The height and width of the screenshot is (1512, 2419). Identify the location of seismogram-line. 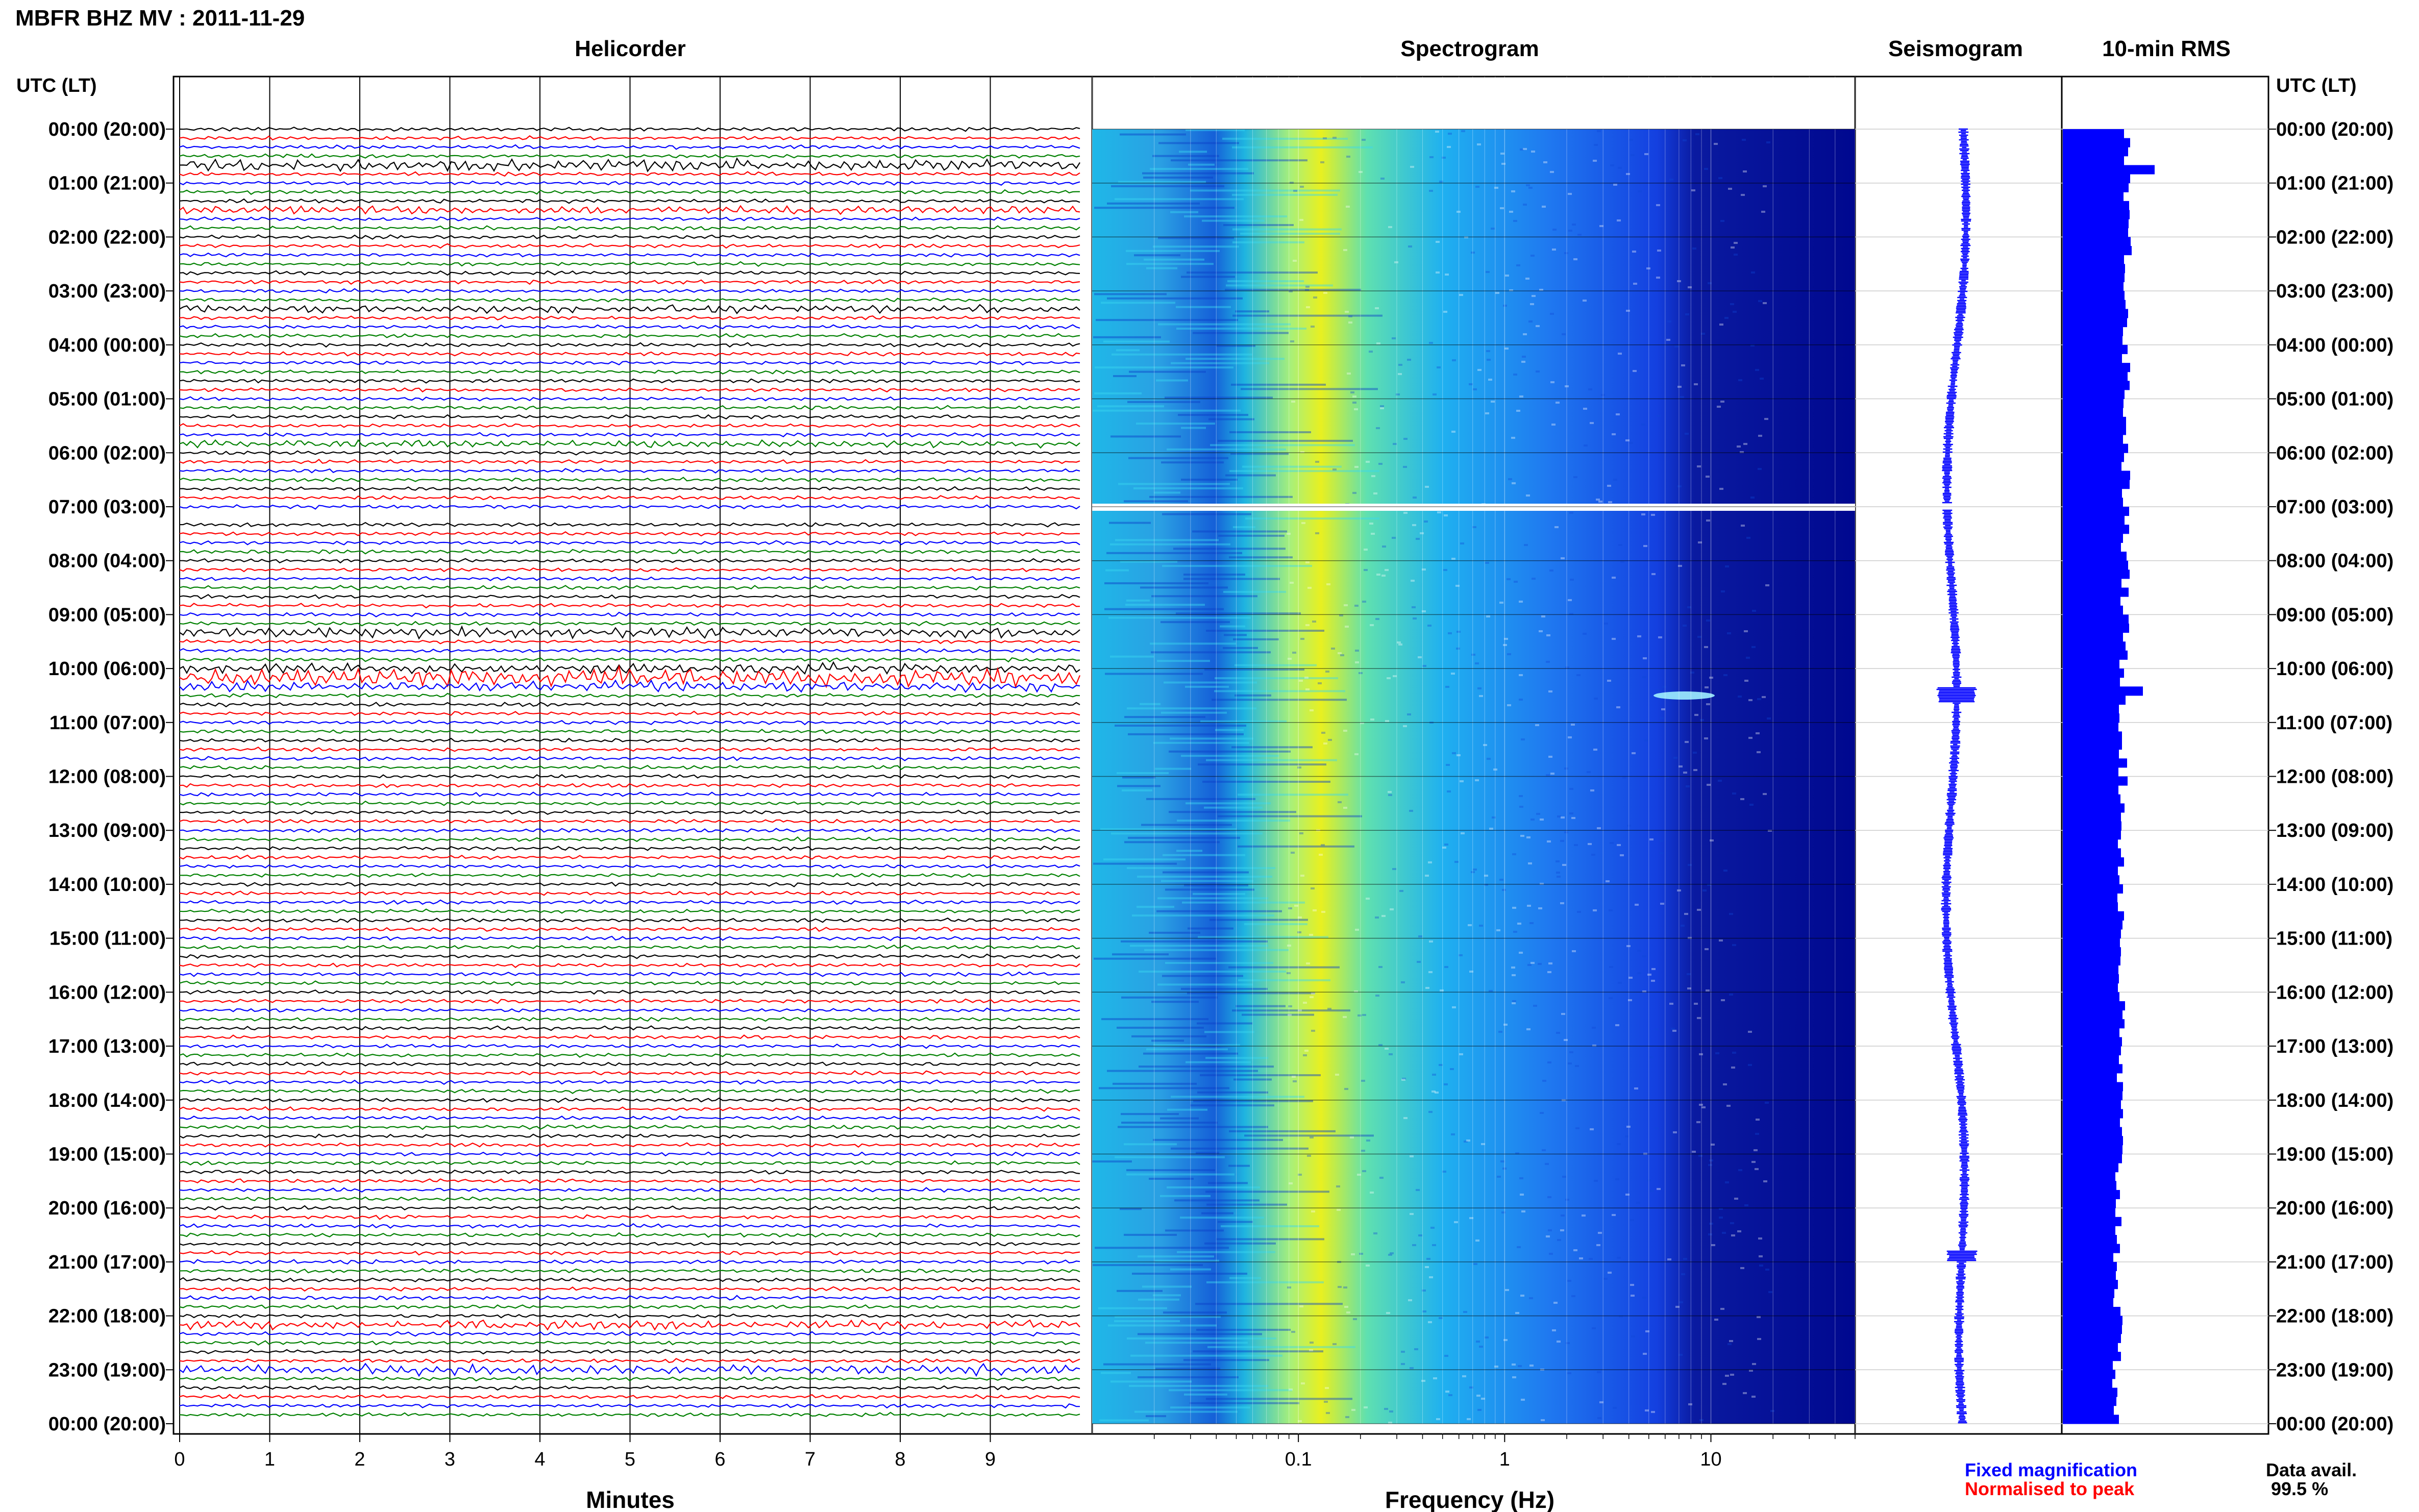
(1957, 776).